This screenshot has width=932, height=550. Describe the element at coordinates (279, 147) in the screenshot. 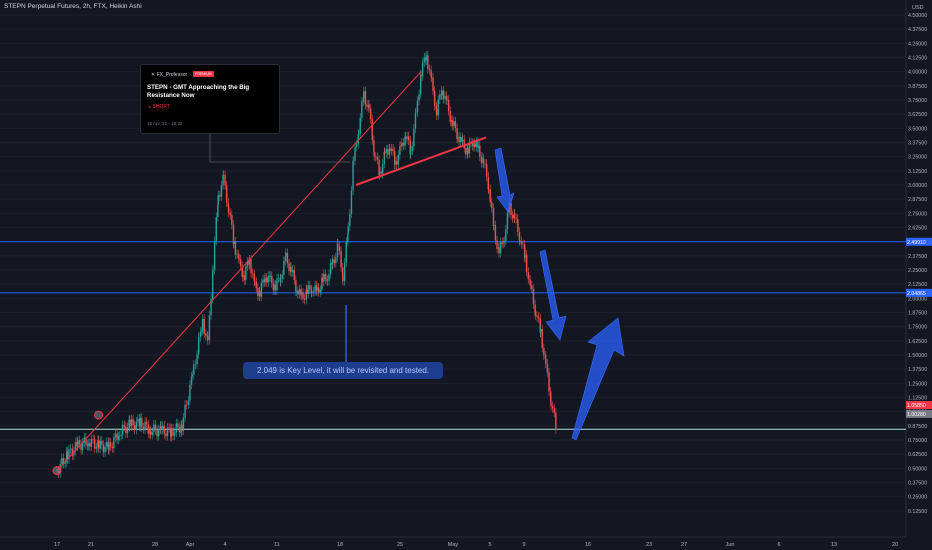

I see `card-connector` at that location.